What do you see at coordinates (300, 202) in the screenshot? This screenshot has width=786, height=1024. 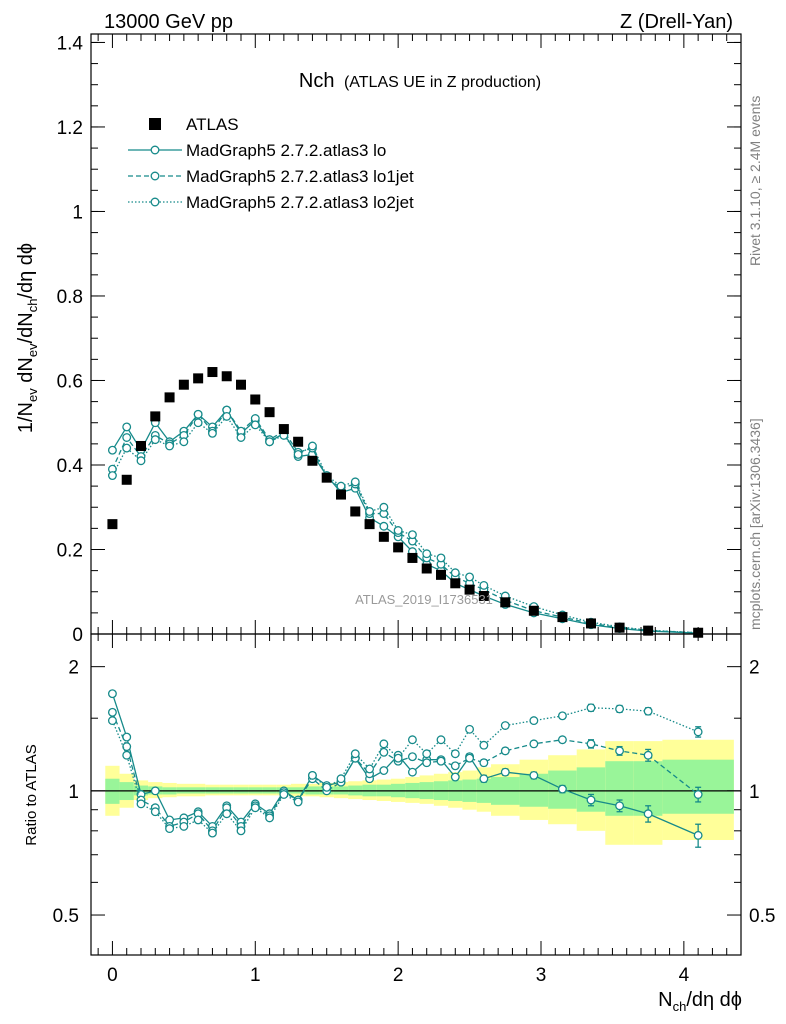 I see `legend-label: MadGraph5 2.7.2.atlas3 lo2jet` at bounding box center [300, 202].